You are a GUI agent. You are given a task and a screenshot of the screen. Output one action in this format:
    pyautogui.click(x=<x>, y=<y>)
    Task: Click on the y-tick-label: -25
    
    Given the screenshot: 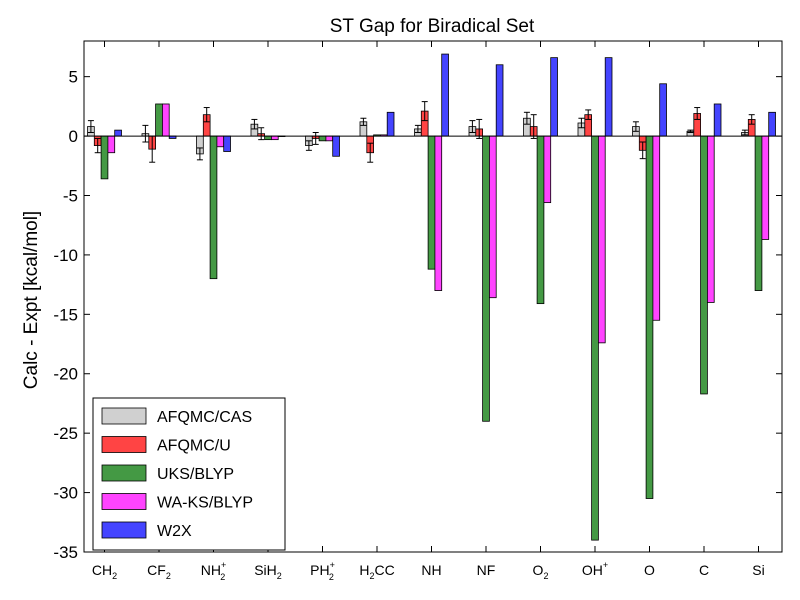 What is the action you would take?
    pyautogui.click(x=65, y=433)
    